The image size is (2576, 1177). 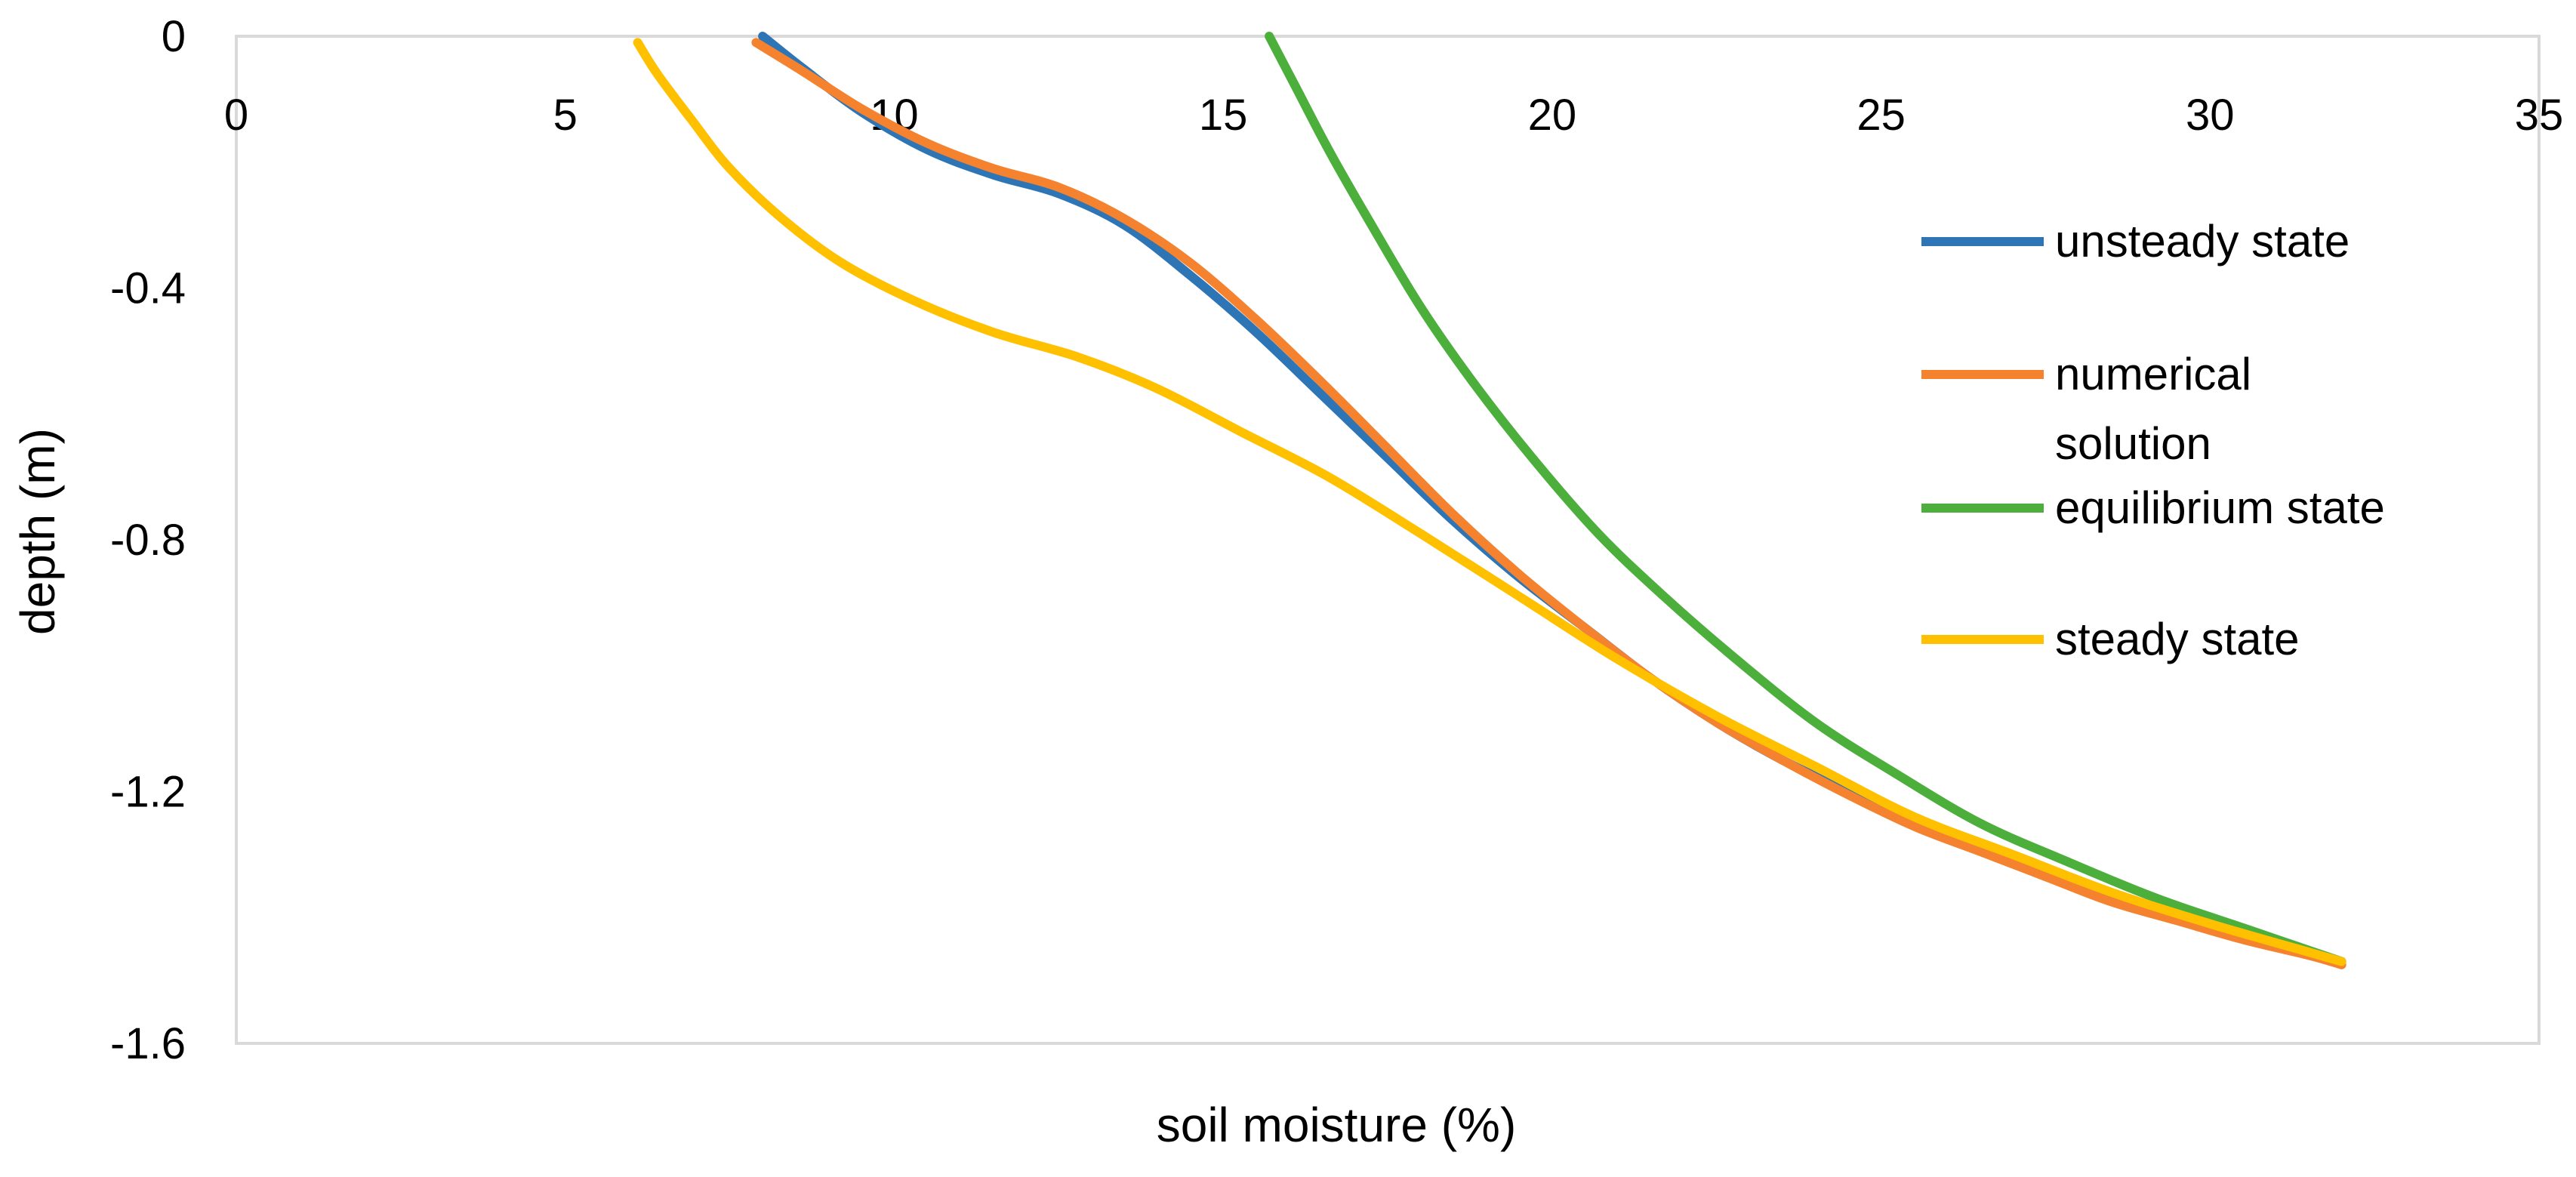 What do you see at coordinates (2153, 409) in the screenshot?
I see `legend-label: numerical solution` at bounding box center [2153, 409].